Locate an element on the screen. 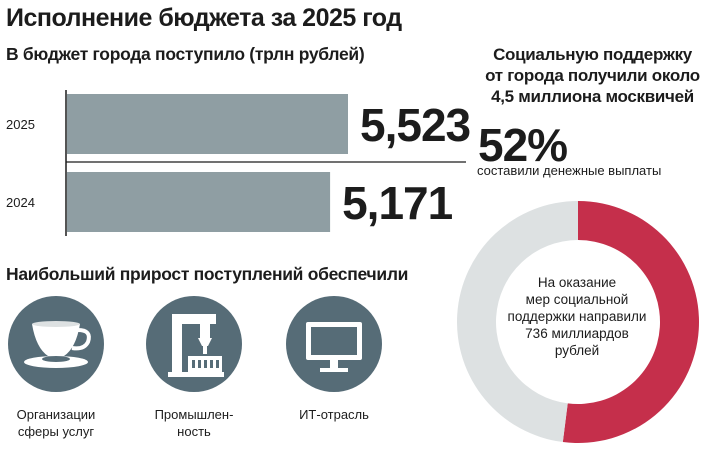 This screenshot has width=720, height=452. industrial-machine-icon is located at coordinates (194, 344).